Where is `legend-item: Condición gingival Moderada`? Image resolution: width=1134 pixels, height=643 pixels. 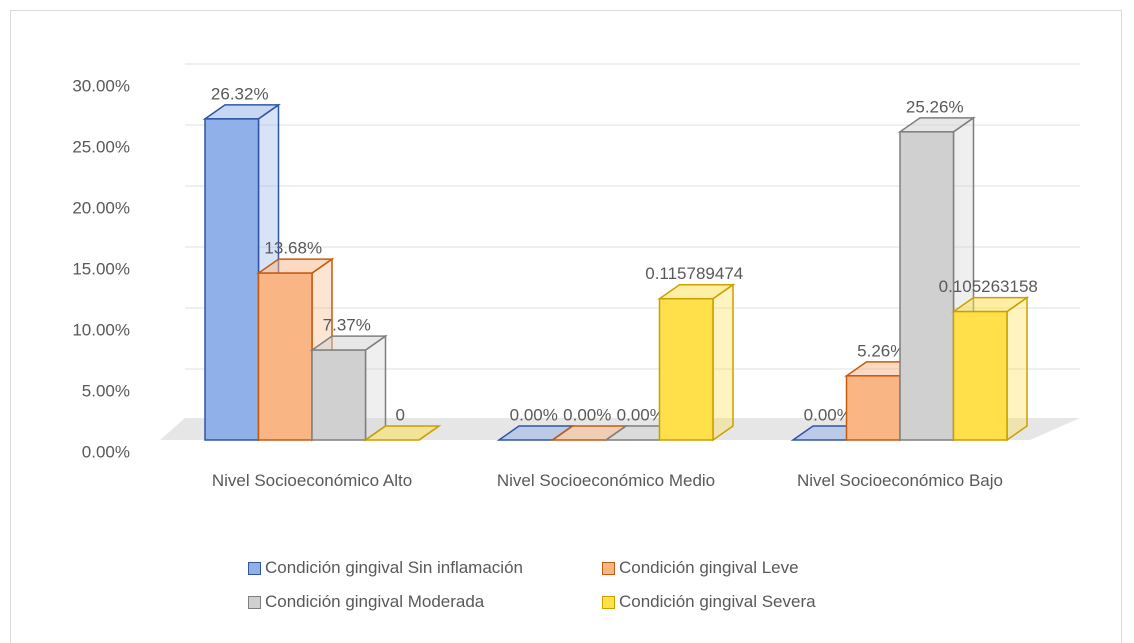 legend-item: Condición gingival Moderada is located at coordinates (423, 602).